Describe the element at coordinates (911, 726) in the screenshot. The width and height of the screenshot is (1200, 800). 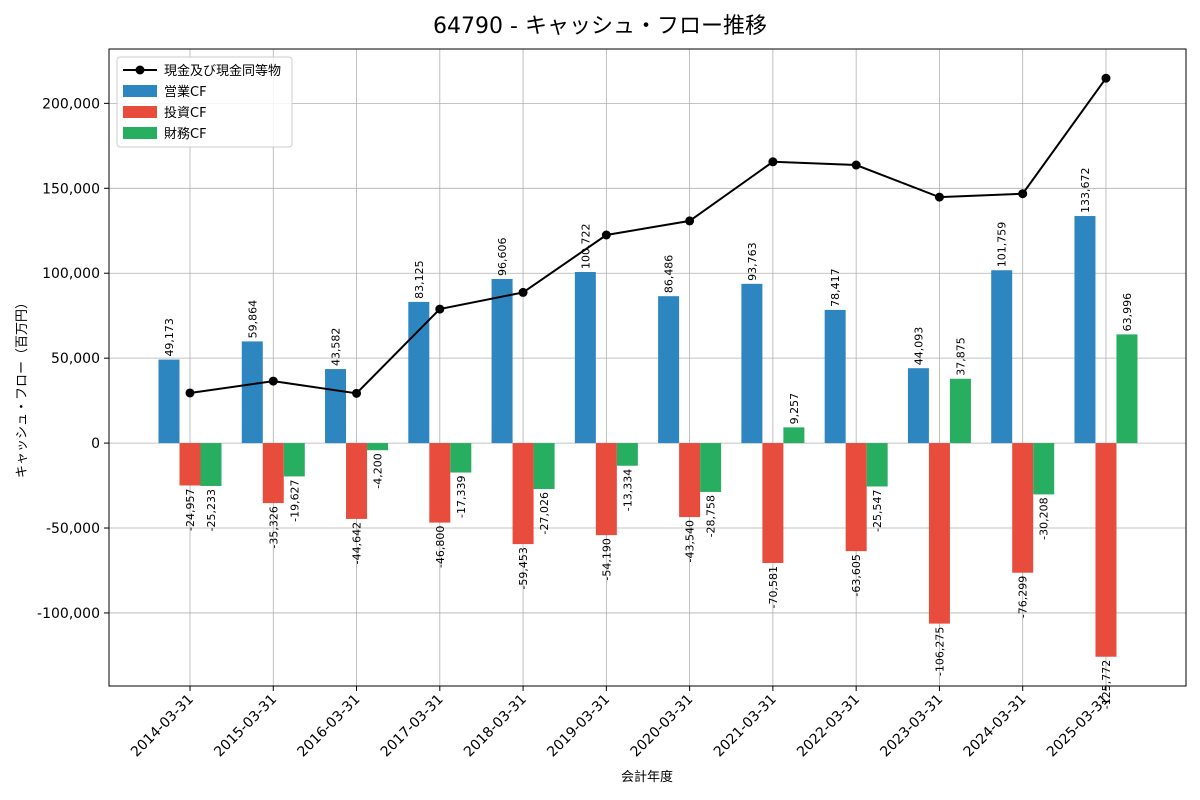
I see `x-tick-label: 2023-03-31` at that location.